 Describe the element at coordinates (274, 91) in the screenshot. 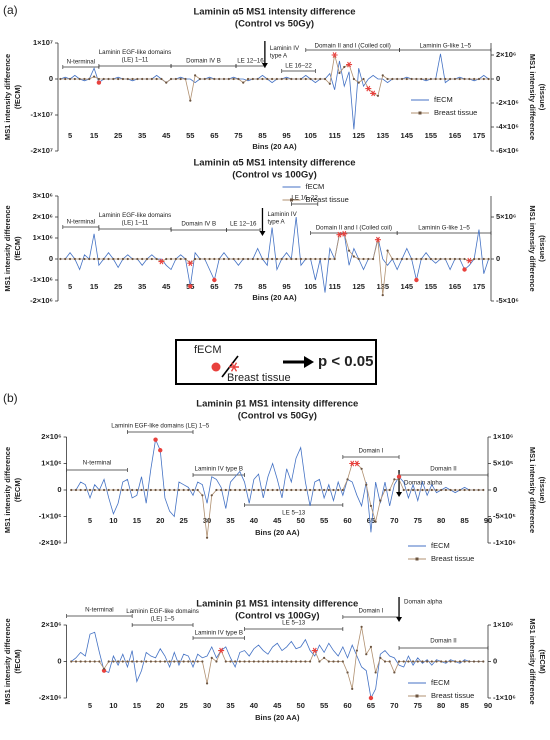

I see `series-line` at that location.